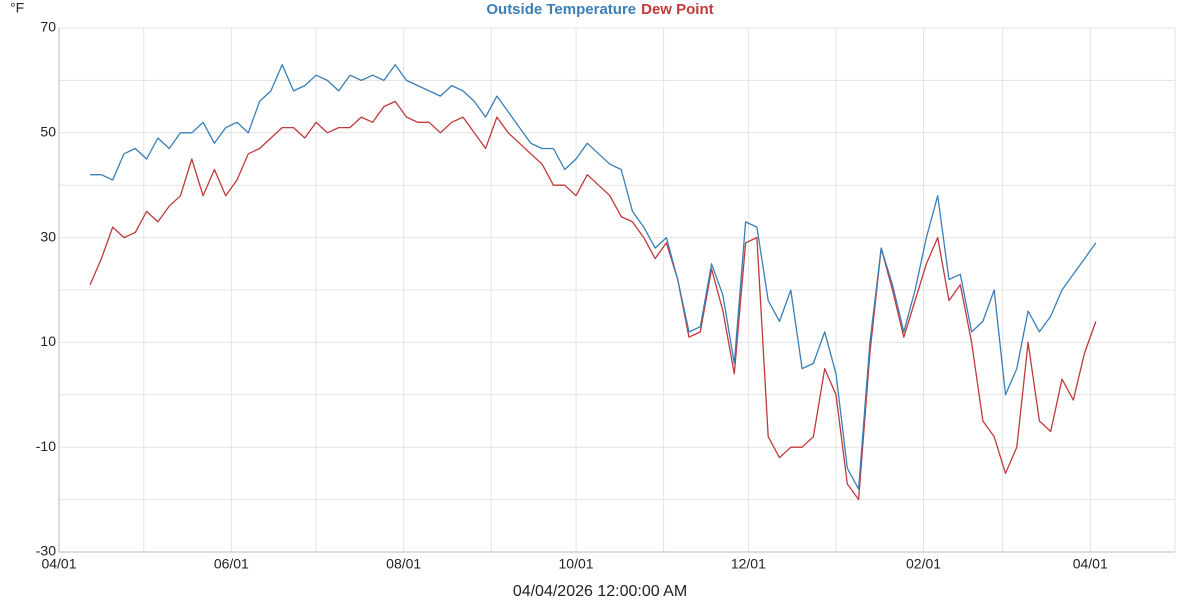 This screenshot has width=1200, height=600. I want to click on legend-entry: Dew Point, so click(677, 9).